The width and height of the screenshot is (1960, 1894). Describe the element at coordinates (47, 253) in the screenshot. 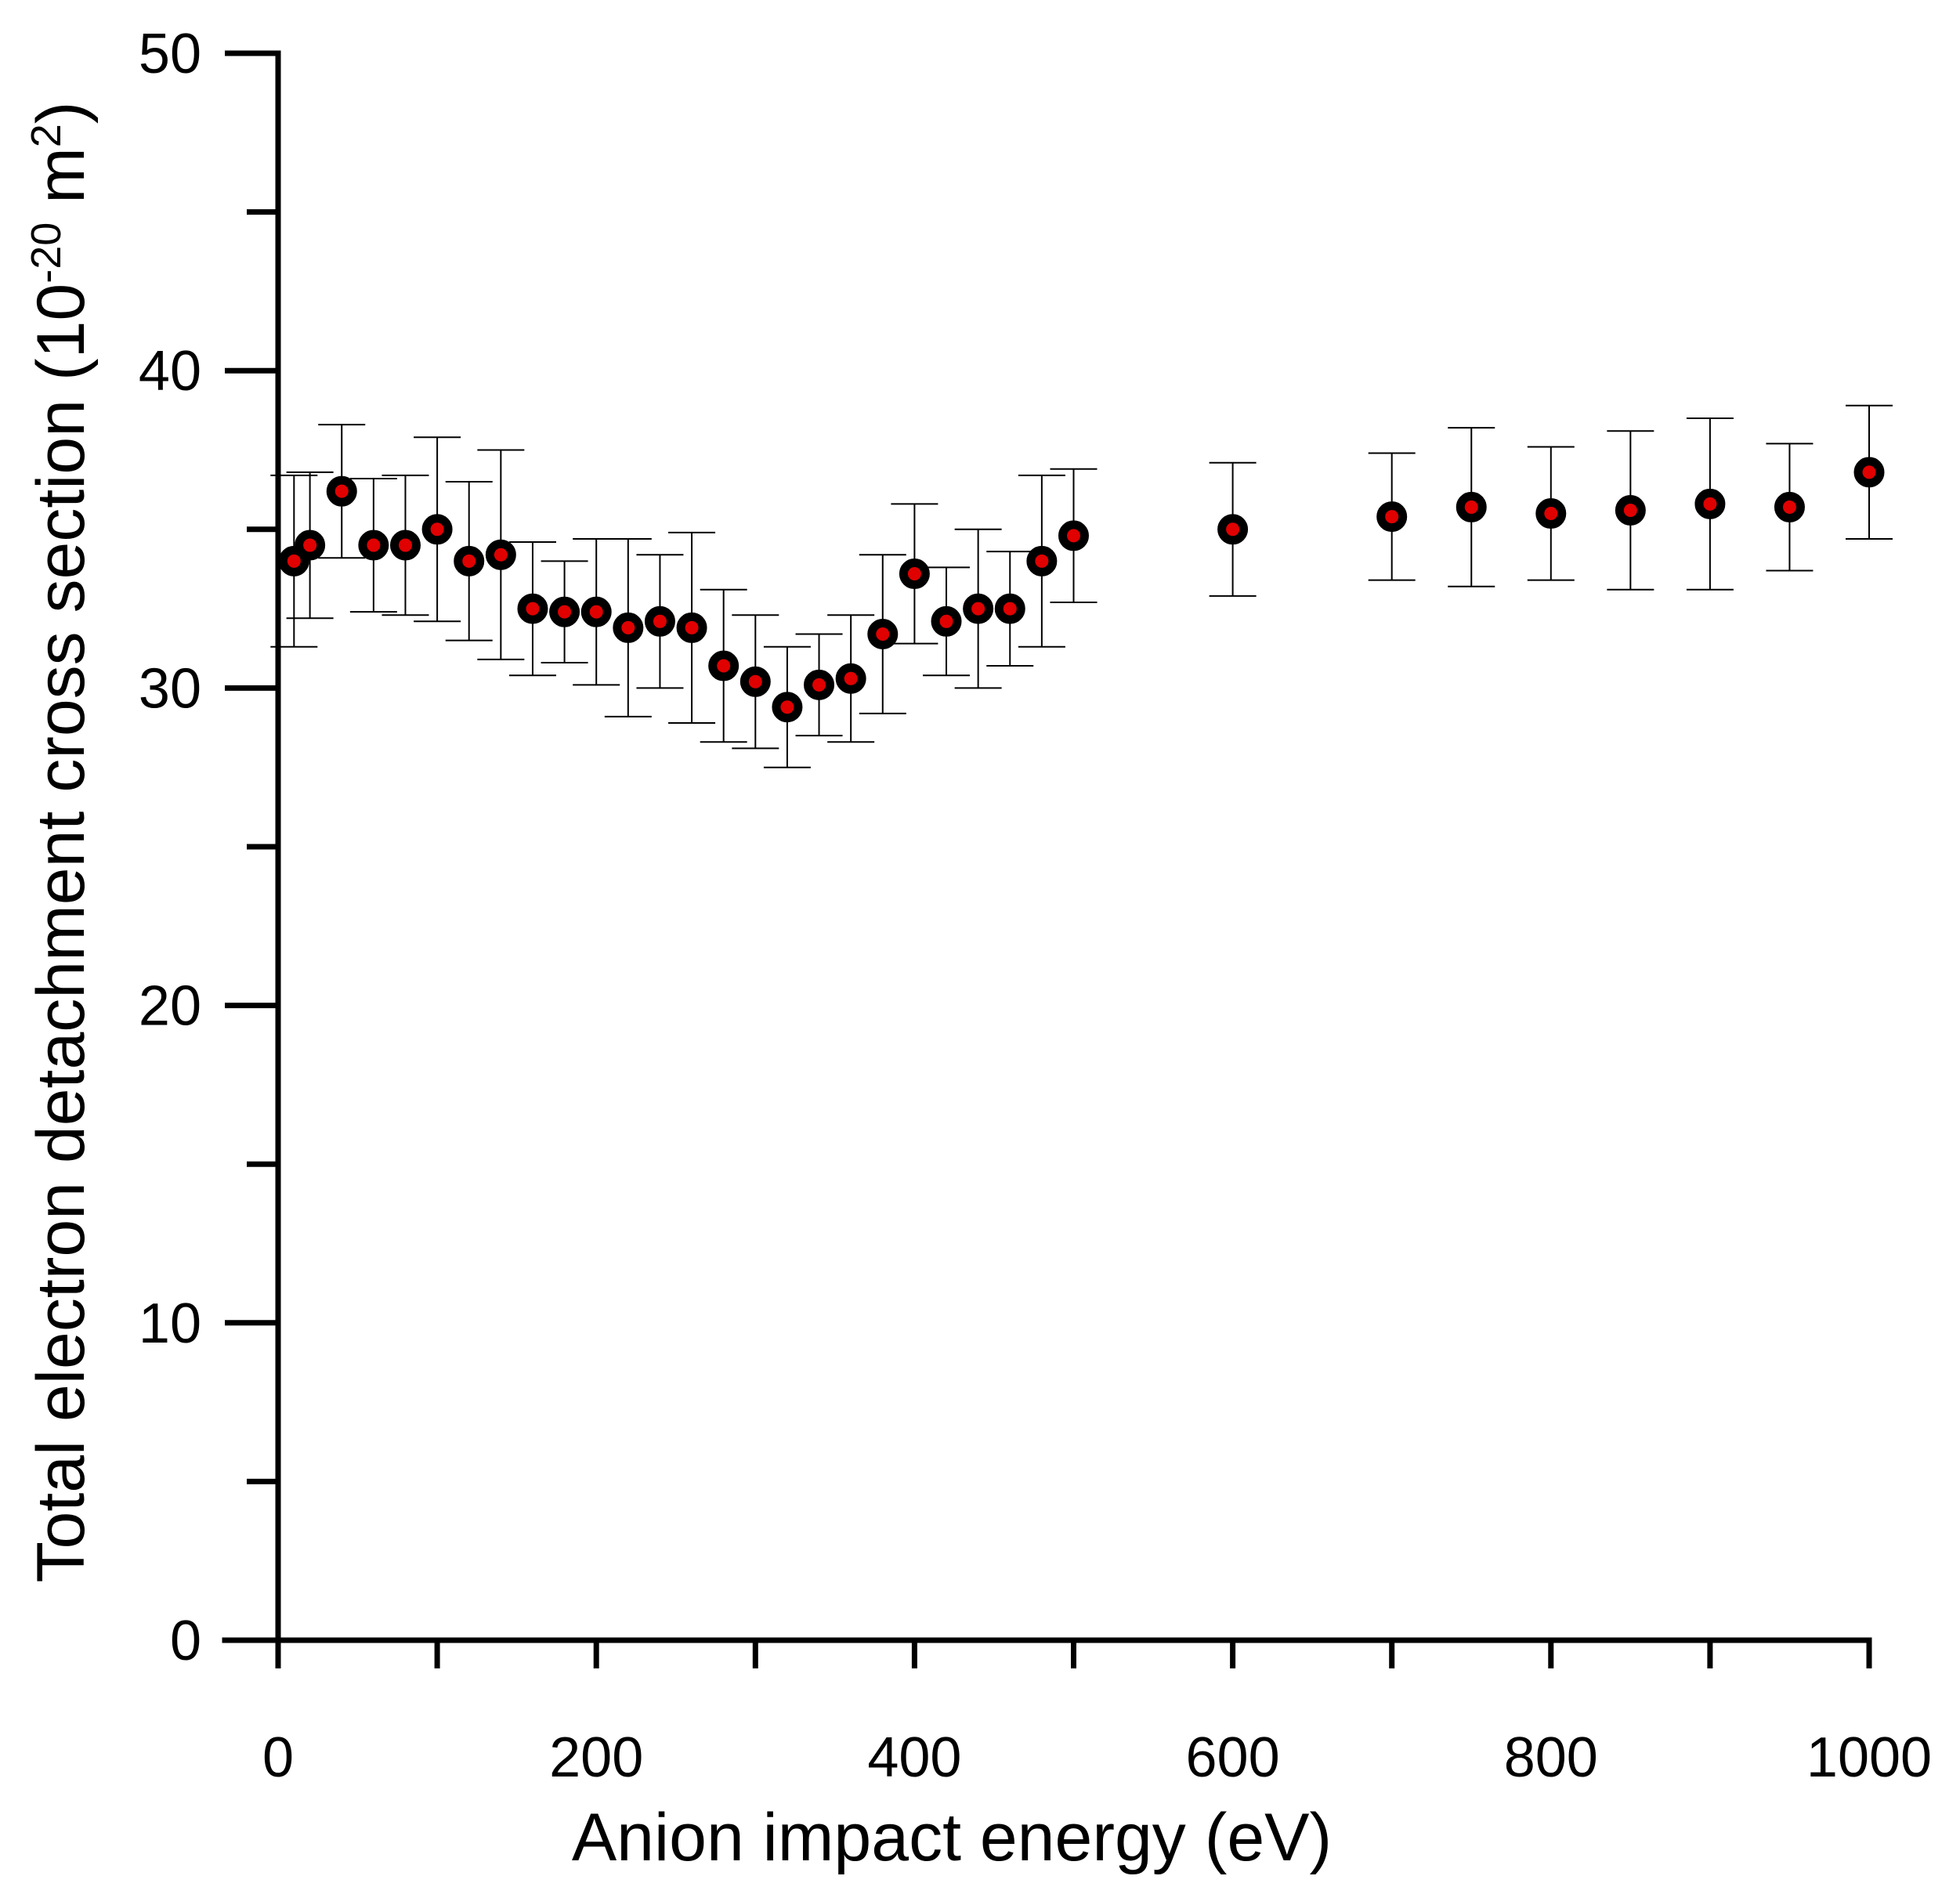

I see `y-axis-title-exponent: -20` at that location.